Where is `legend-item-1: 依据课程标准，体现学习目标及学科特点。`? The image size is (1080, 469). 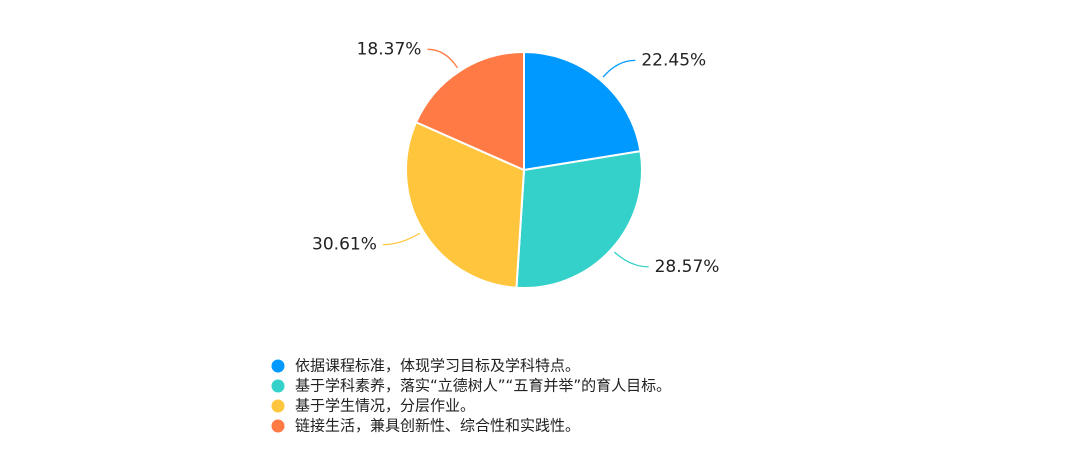 legend-item-1: 依据课程标准，体现学习目标及学科特点。 is located at coordinates (425, 366).